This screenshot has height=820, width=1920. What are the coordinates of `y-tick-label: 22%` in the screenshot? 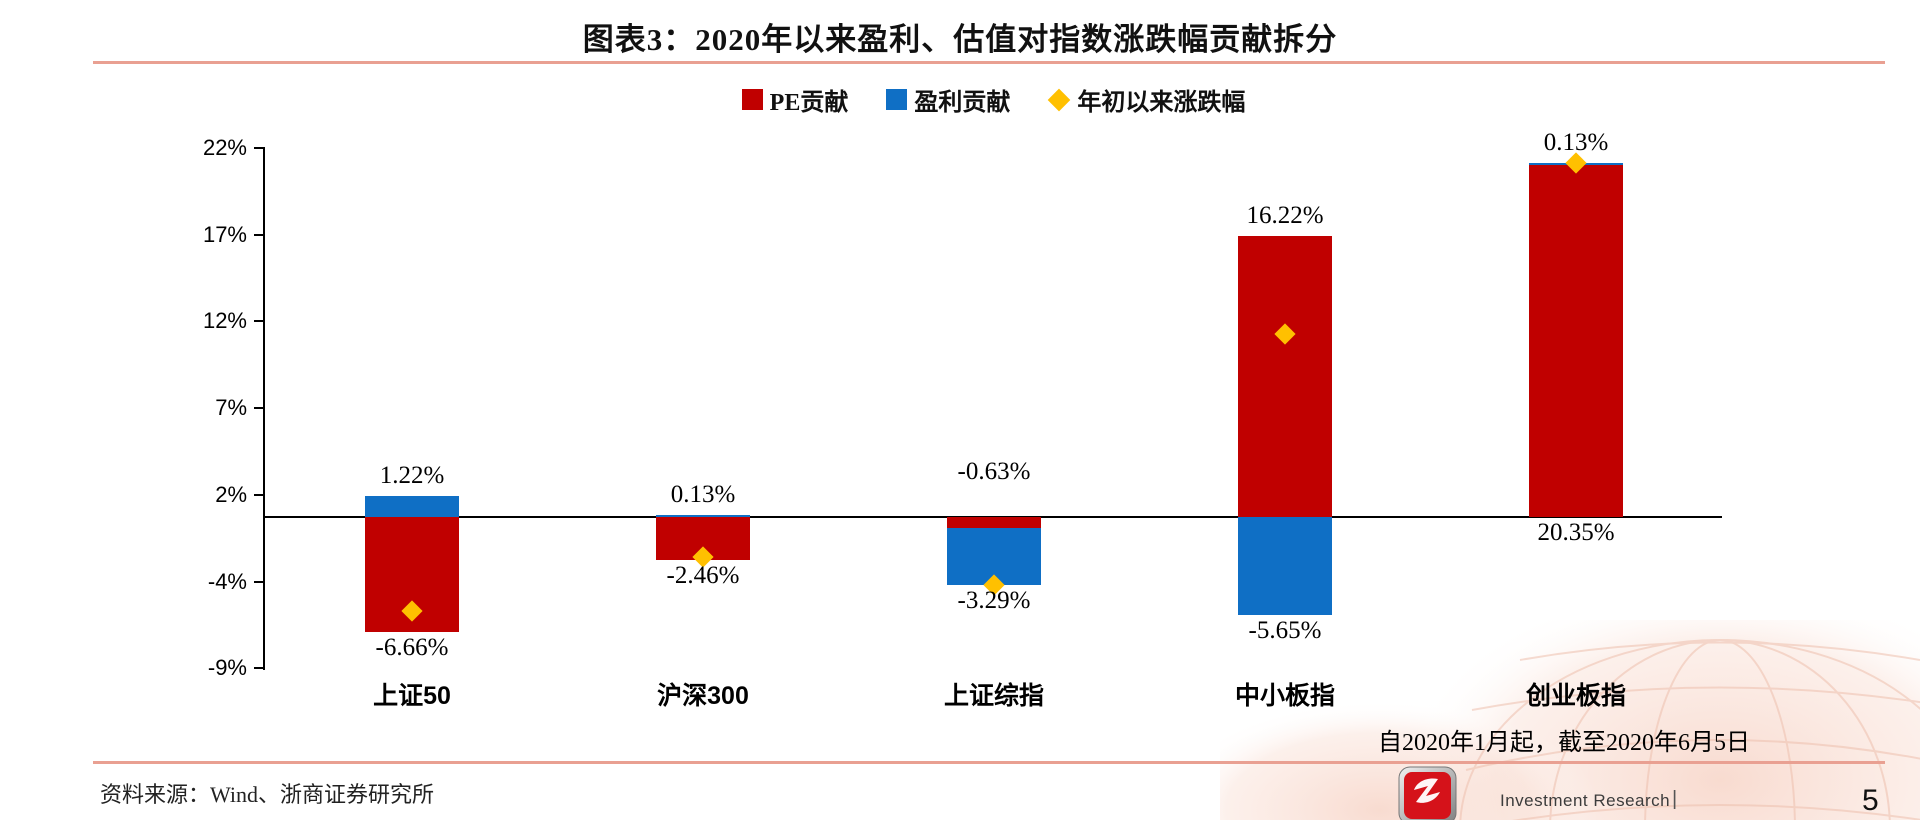 It's located at (224, 147).